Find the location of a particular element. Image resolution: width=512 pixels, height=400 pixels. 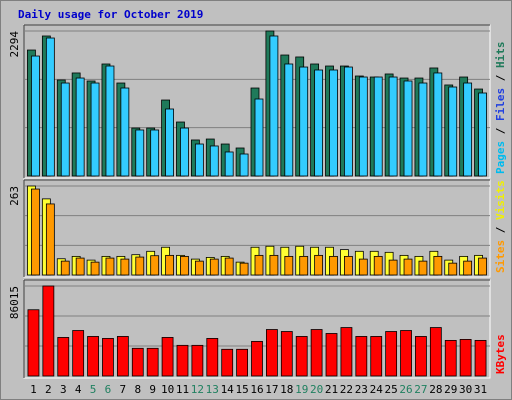

x-tick-label: 11 is located at coordinates (182, 389).